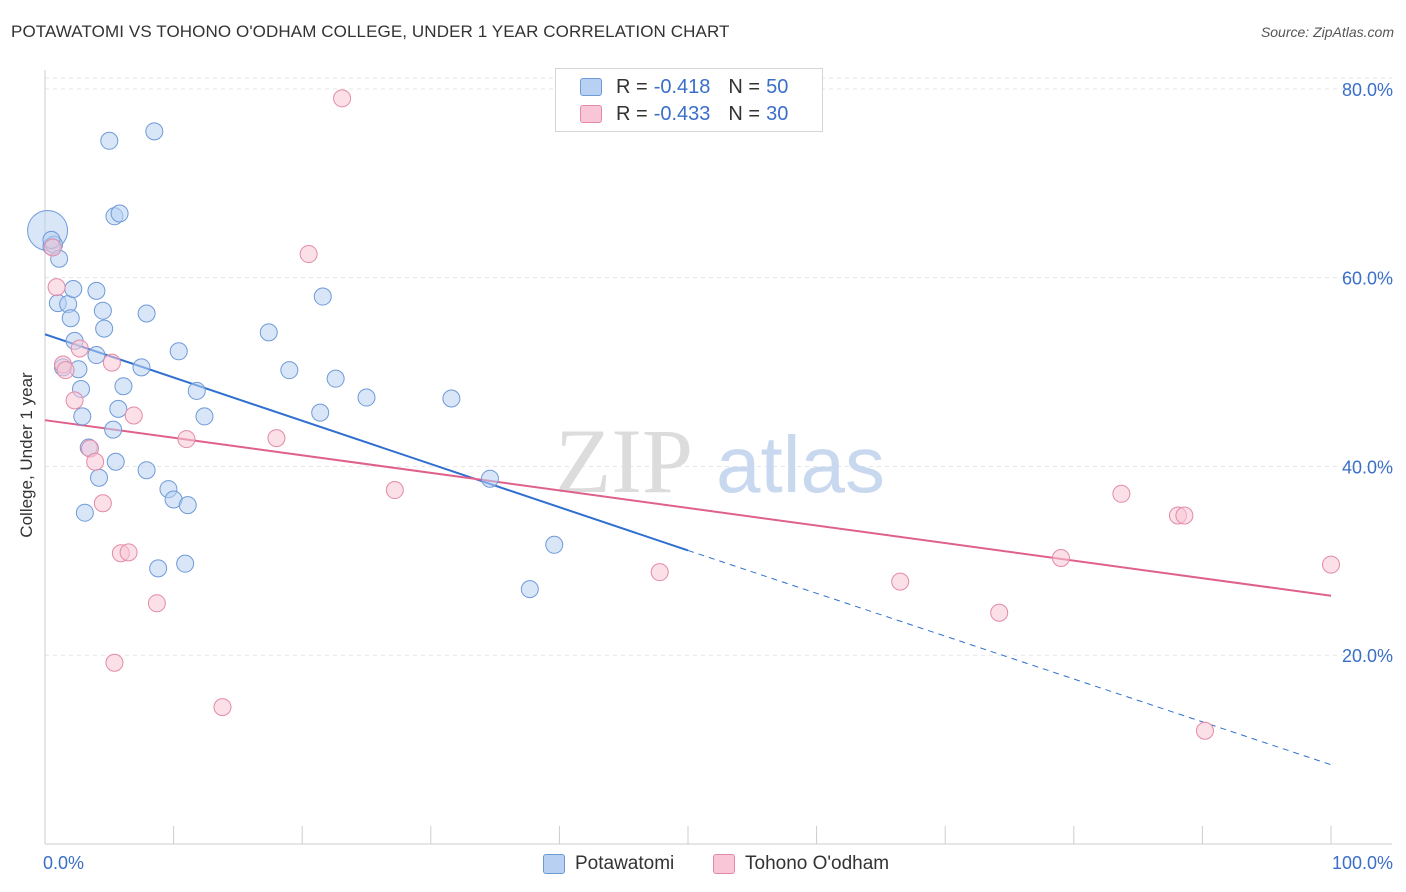 The image size is (1406, 892). I want to click on y-axis-label: College, Under 1 year, so click(26, 455).